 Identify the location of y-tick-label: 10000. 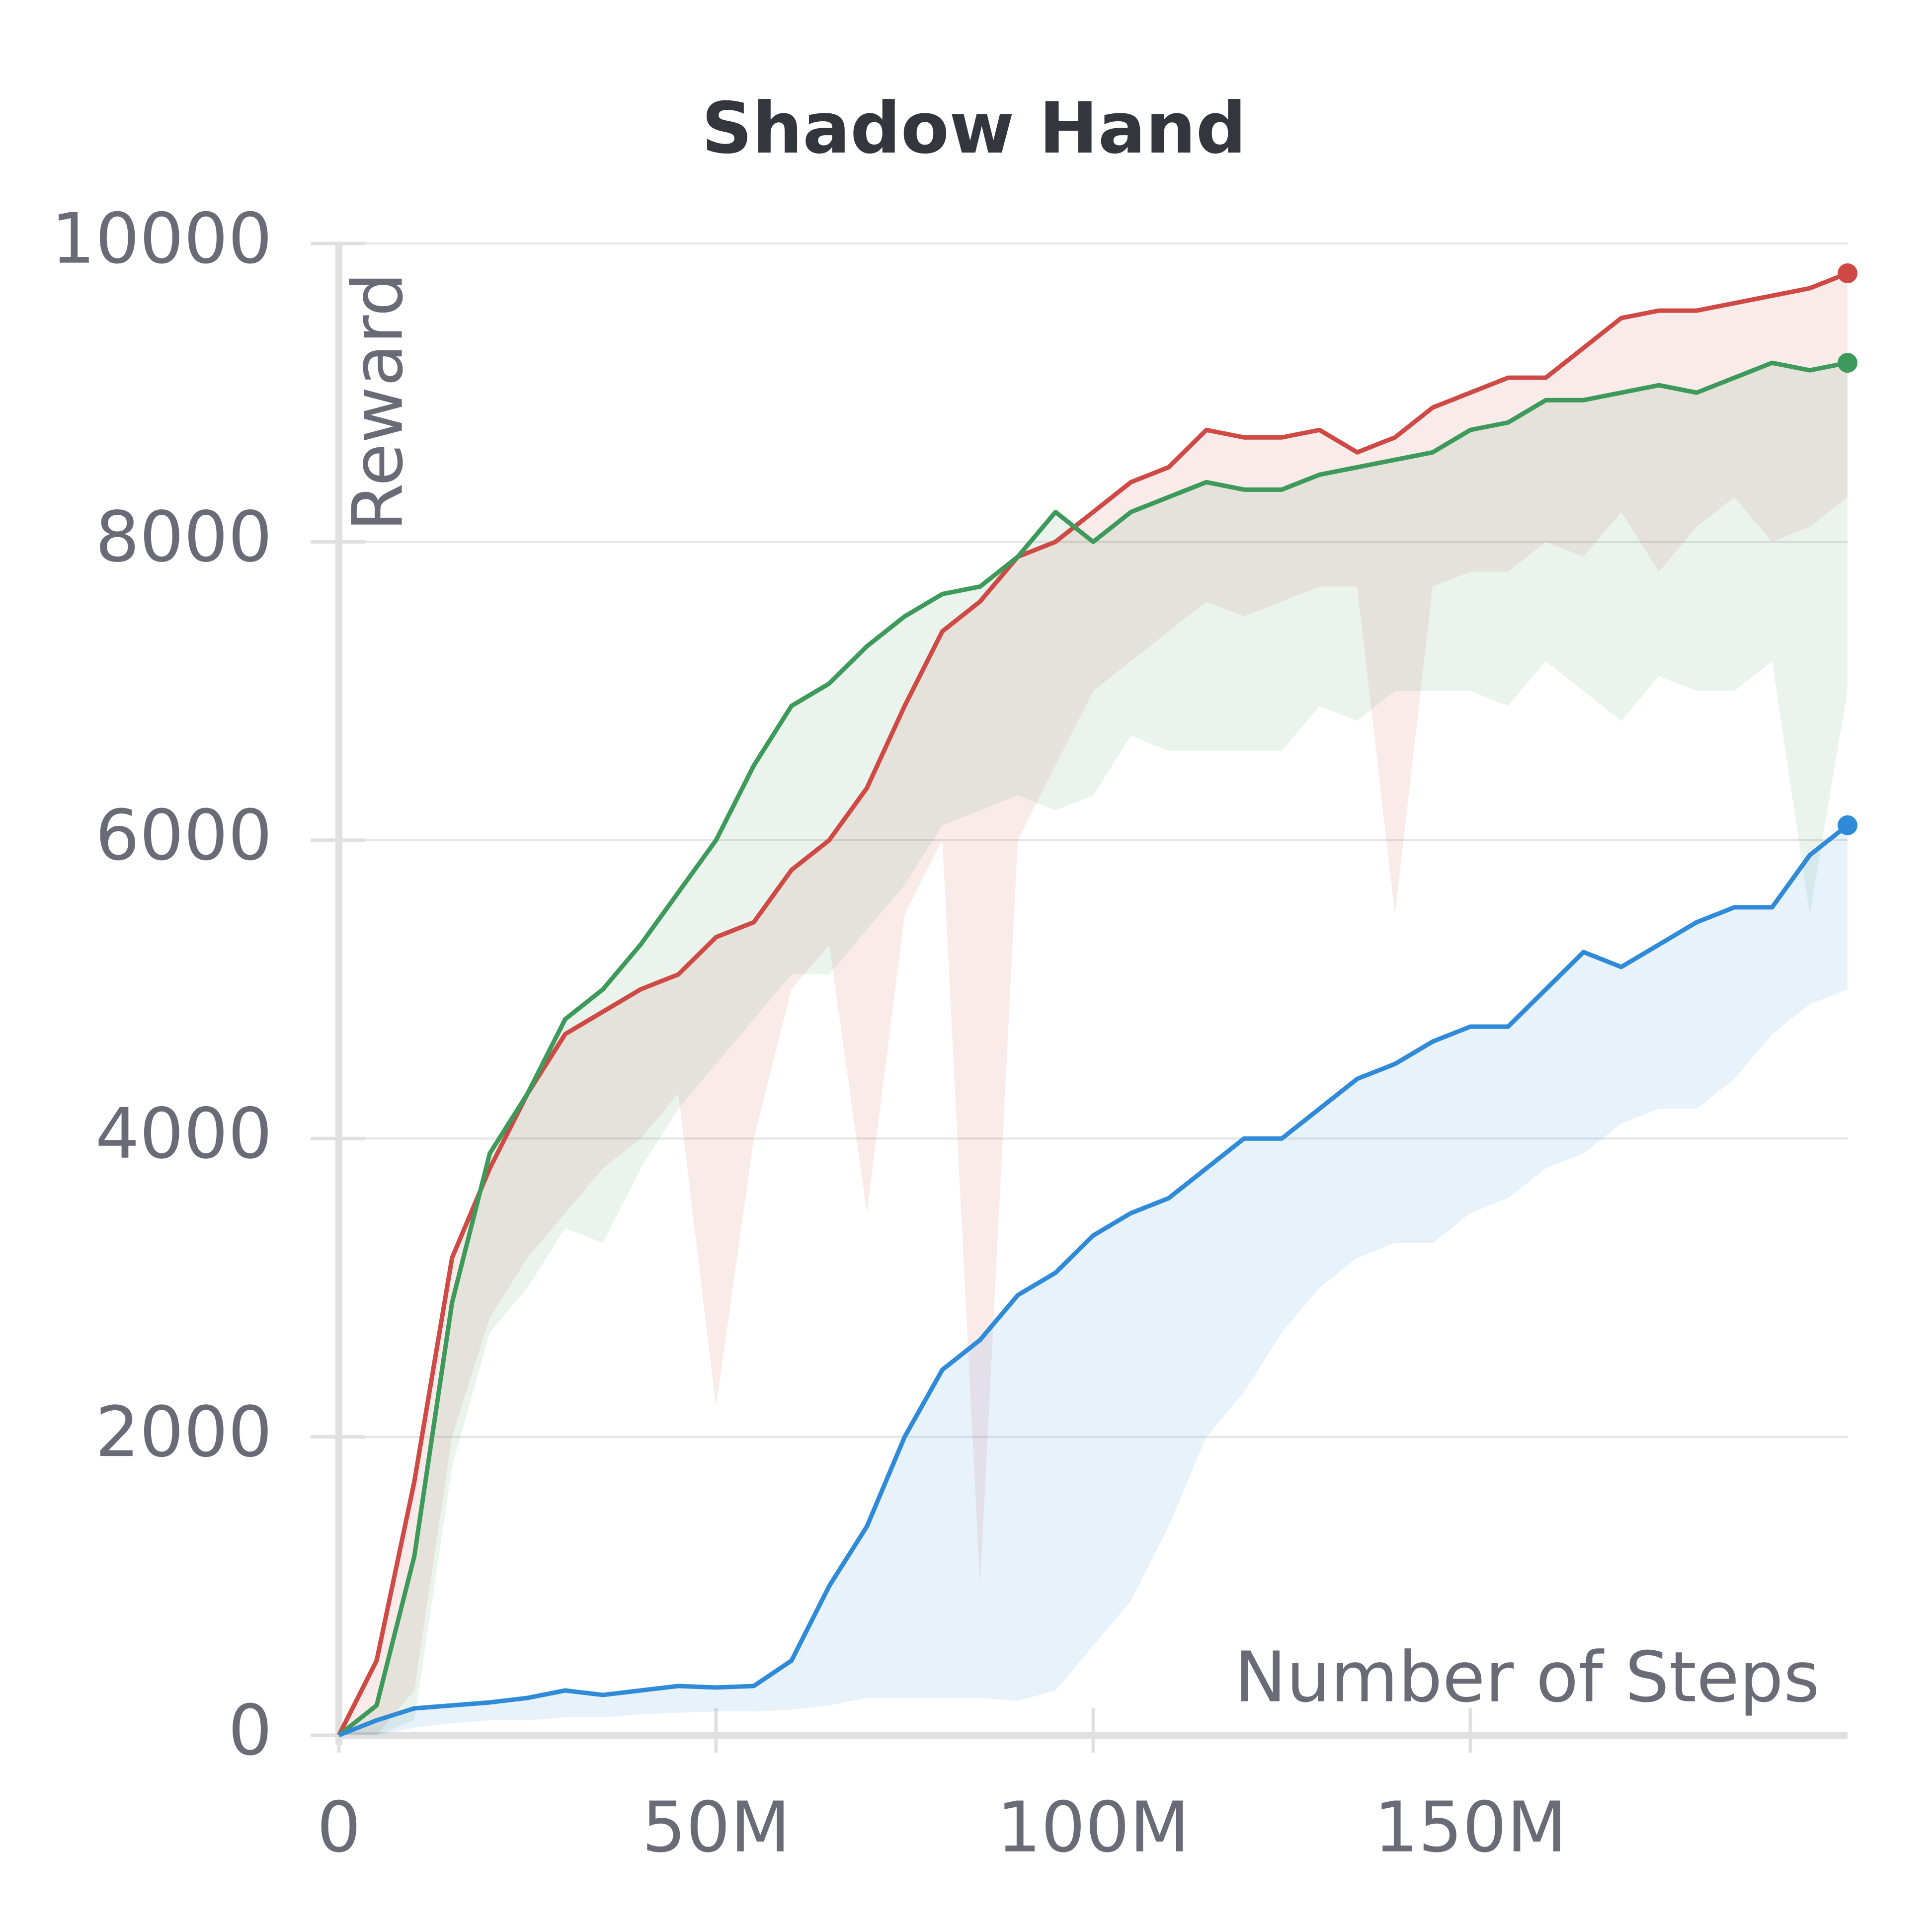
(161, 239).